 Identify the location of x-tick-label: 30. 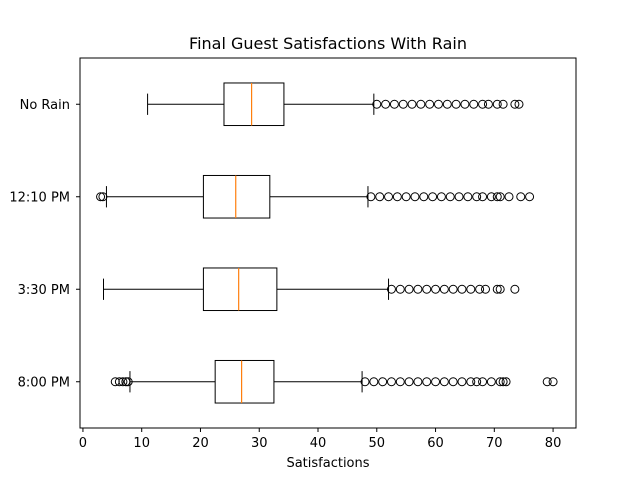
(259, 443).